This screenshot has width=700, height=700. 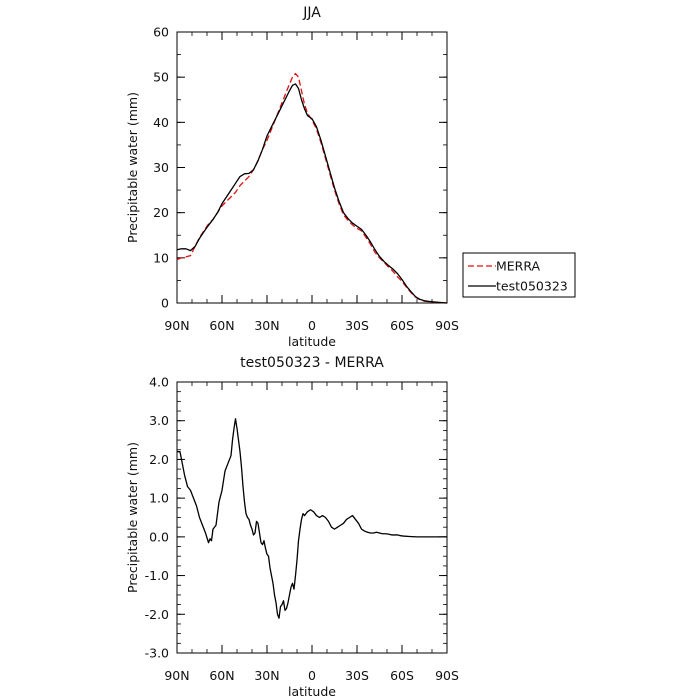 I want to click on chart-title: JJA, so click(x=311, y=13).